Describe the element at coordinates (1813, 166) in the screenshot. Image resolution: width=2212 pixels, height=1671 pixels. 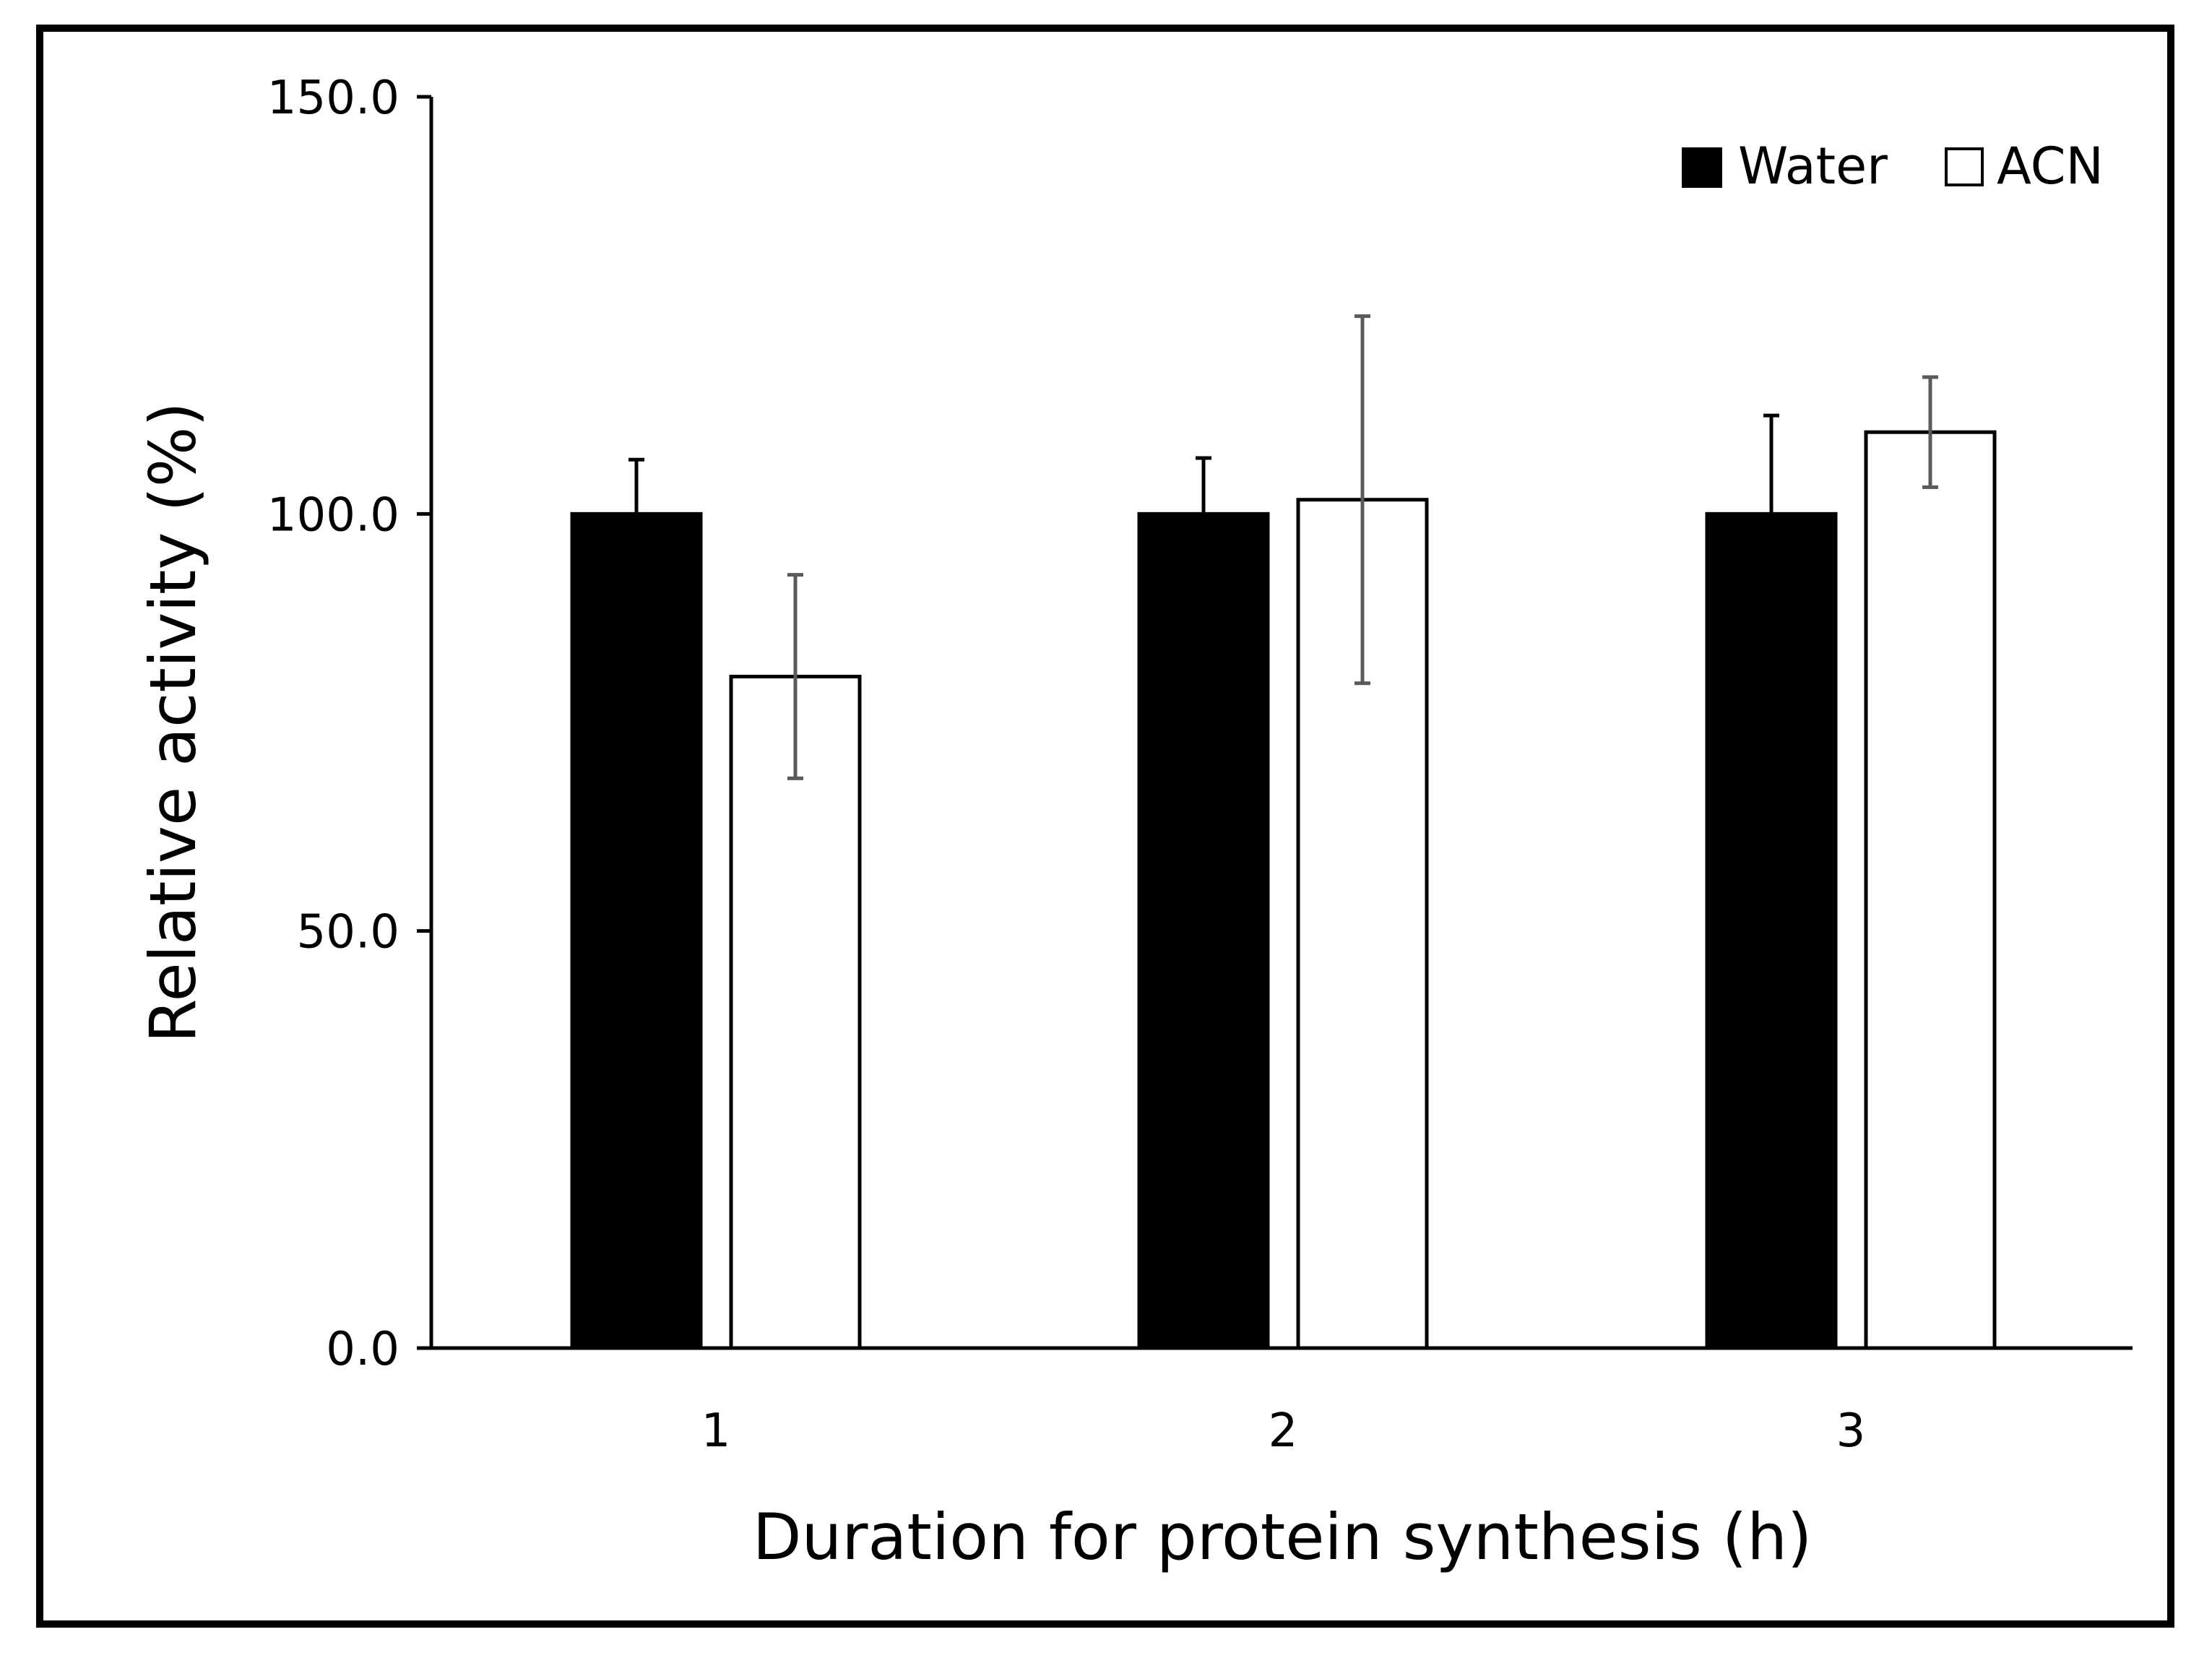
I see `legend-label-water: Water` at that location.